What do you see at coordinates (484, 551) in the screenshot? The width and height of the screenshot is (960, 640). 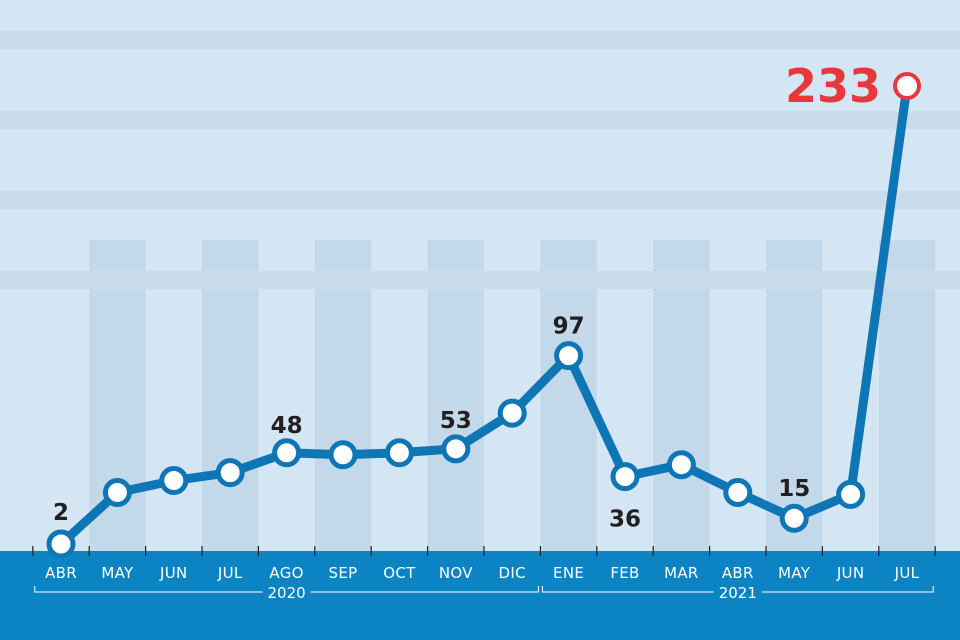 I see `x-axis-ticks` at bounding box center [484, 551].